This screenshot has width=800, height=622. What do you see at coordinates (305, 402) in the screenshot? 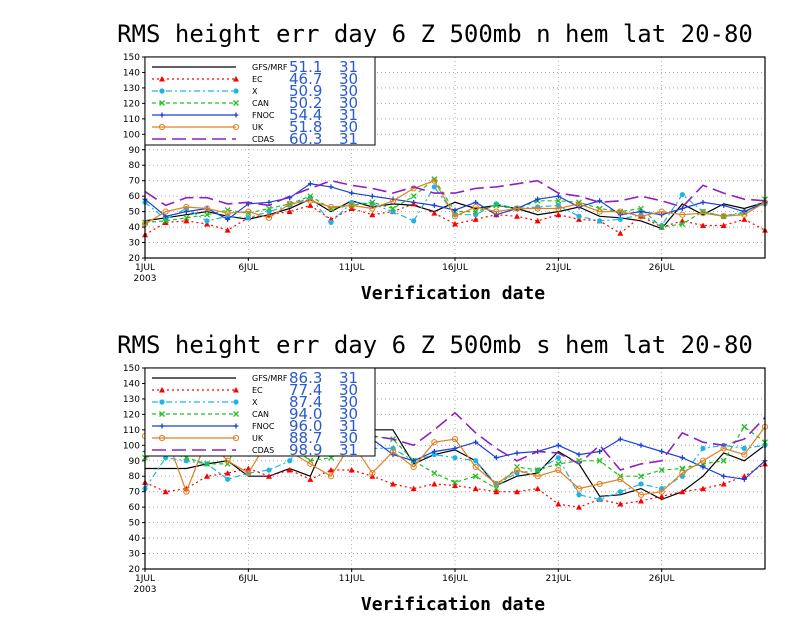
I see `legend-mean: 87.4` at bounding box center [305, 402].